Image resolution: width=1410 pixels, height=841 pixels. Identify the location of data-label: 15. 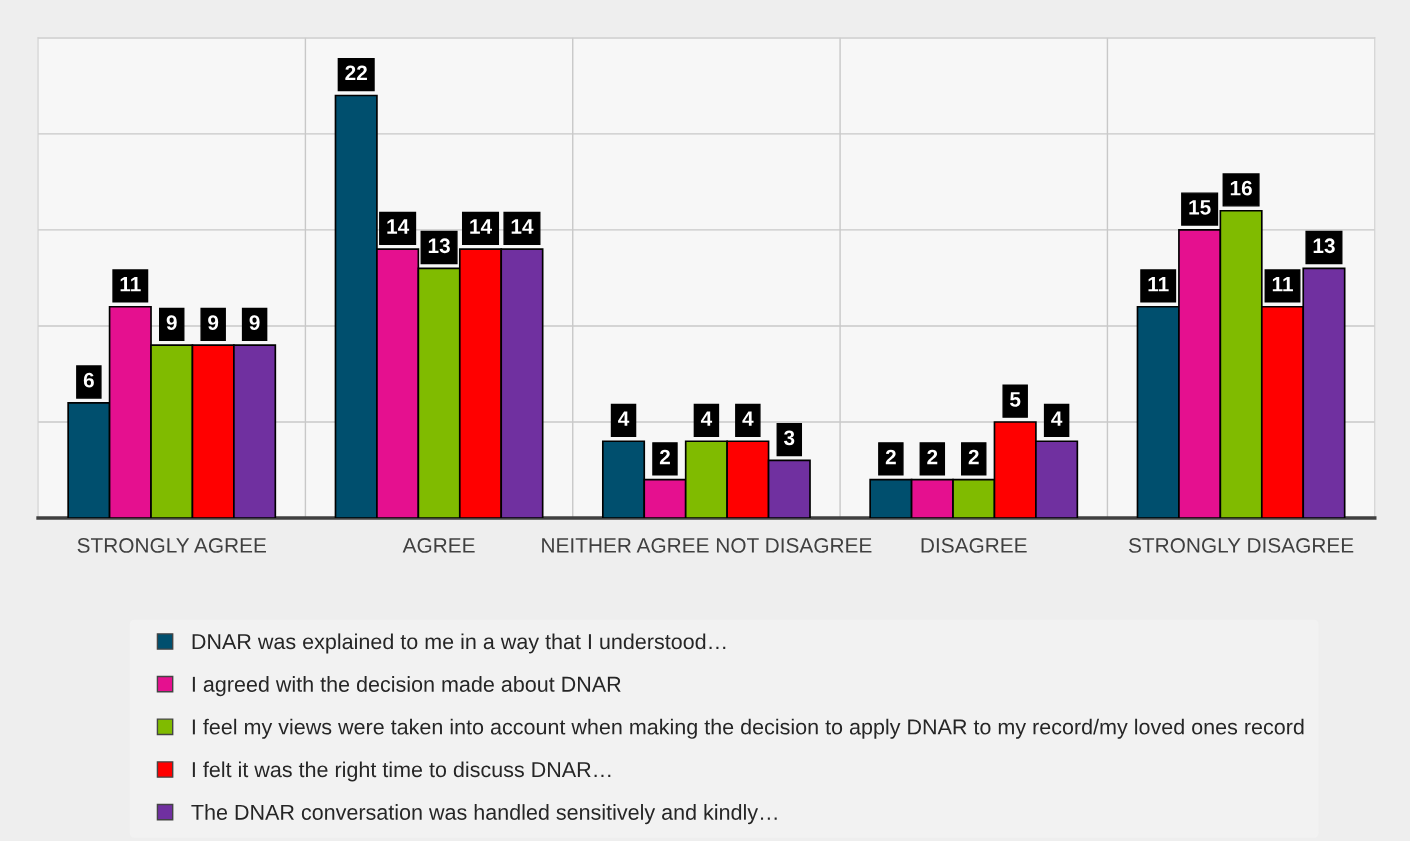
(1200, 207).